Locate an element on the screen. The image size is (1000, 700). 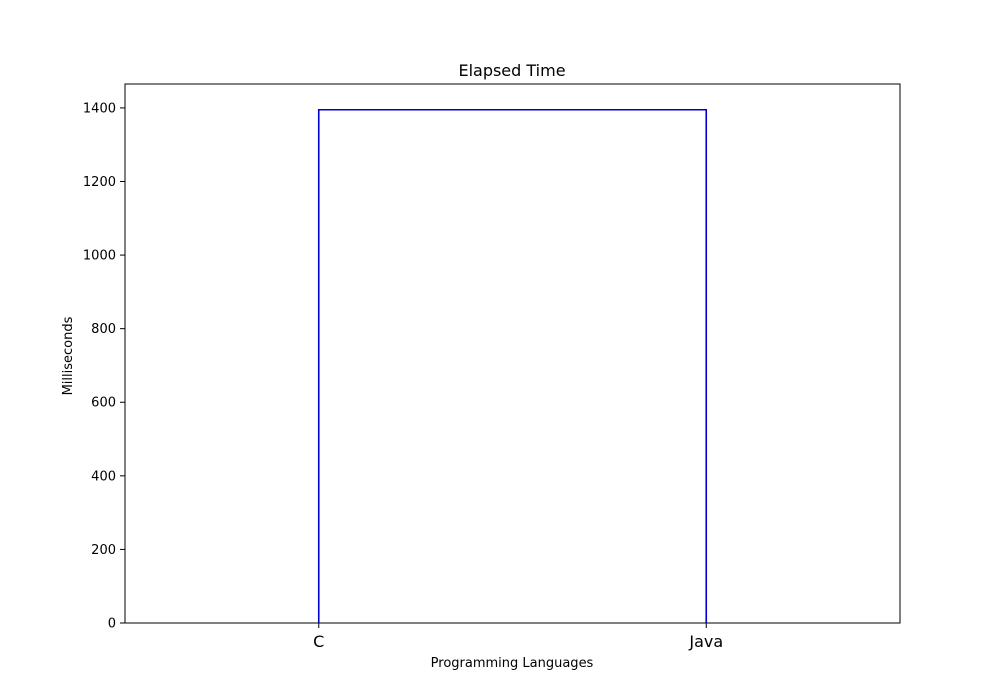
y-tick-label: 200 is located at coordinates (103, 550).